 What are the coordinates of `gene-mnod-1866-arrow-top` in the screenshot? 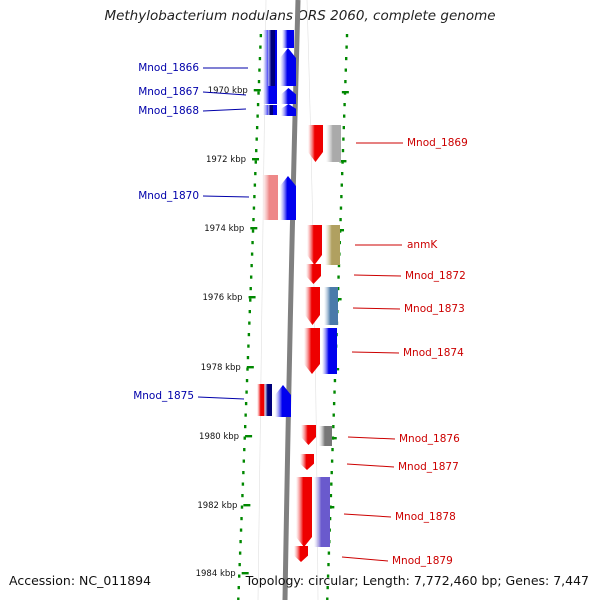 It's located at (288, 39).